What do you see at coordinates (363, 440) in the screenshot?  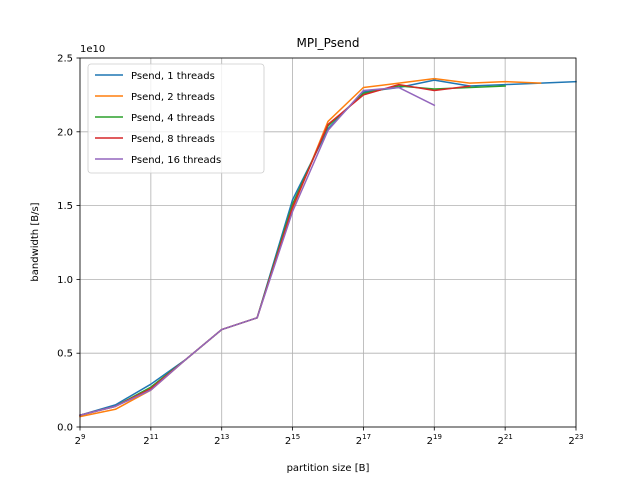 I see `x-tick-label: 217` at bounding box center [363, 440].